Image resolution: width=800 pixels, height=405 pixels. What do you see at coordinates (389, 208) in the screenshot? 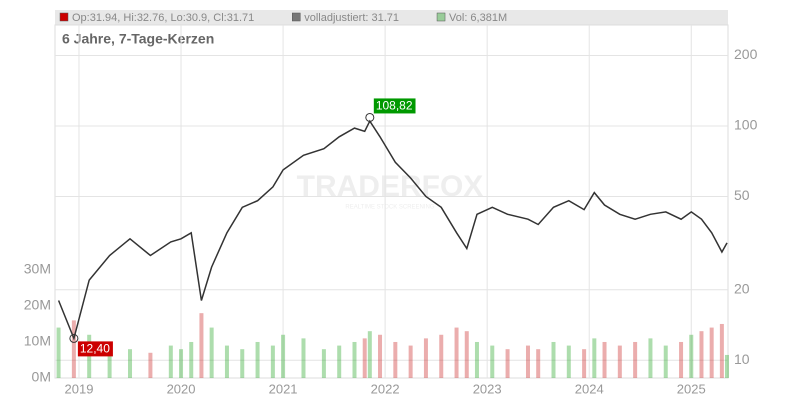
I see `watermark-tagline: REALTIME STOCK SCREENING` at bounding box center [389, 208].